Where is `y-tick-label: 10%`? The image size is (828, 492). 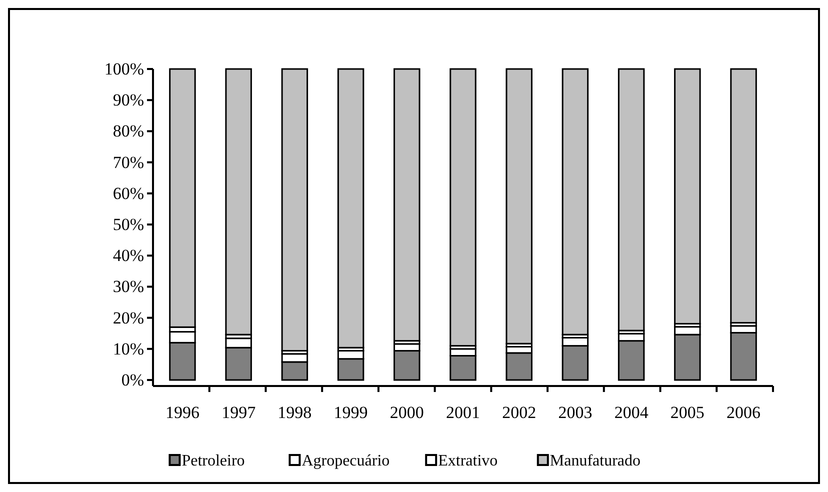 y-tick-label: 10% is located at coordinates (128, 348).